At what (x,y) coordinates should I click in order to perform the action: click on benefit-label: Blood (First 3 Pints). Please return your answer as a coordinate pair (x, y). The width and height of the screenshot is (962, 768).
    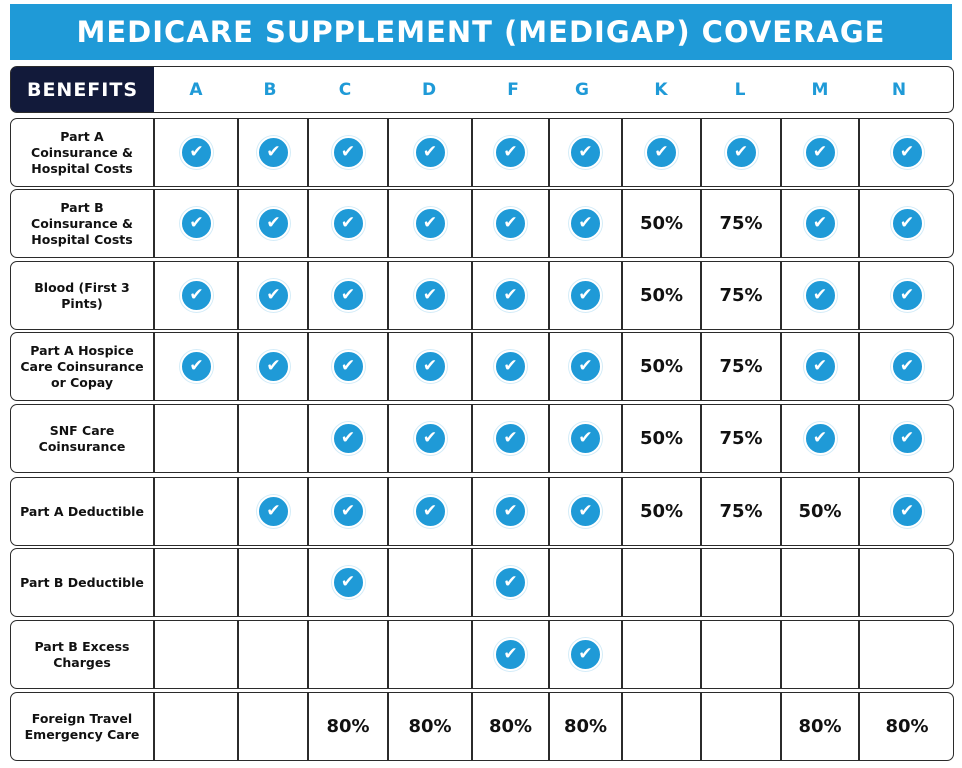
    Looking at the image, I should click on (82, 295).